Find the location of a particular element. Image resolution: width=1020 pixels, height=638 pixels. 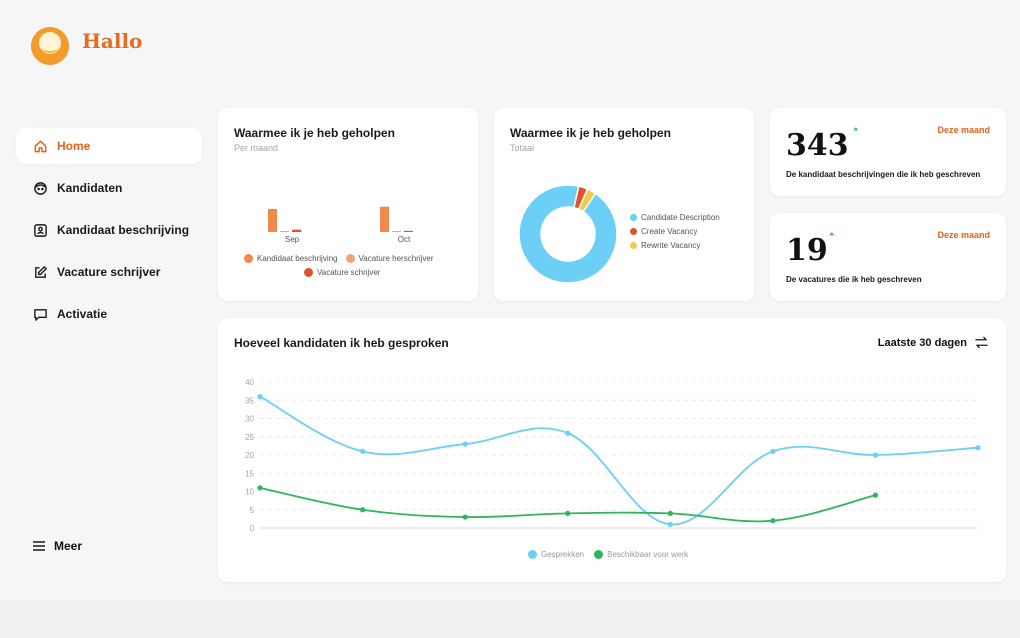

line-legend: Gesprekken Beschikbaar voor werk is located at coordinates (608, 554).